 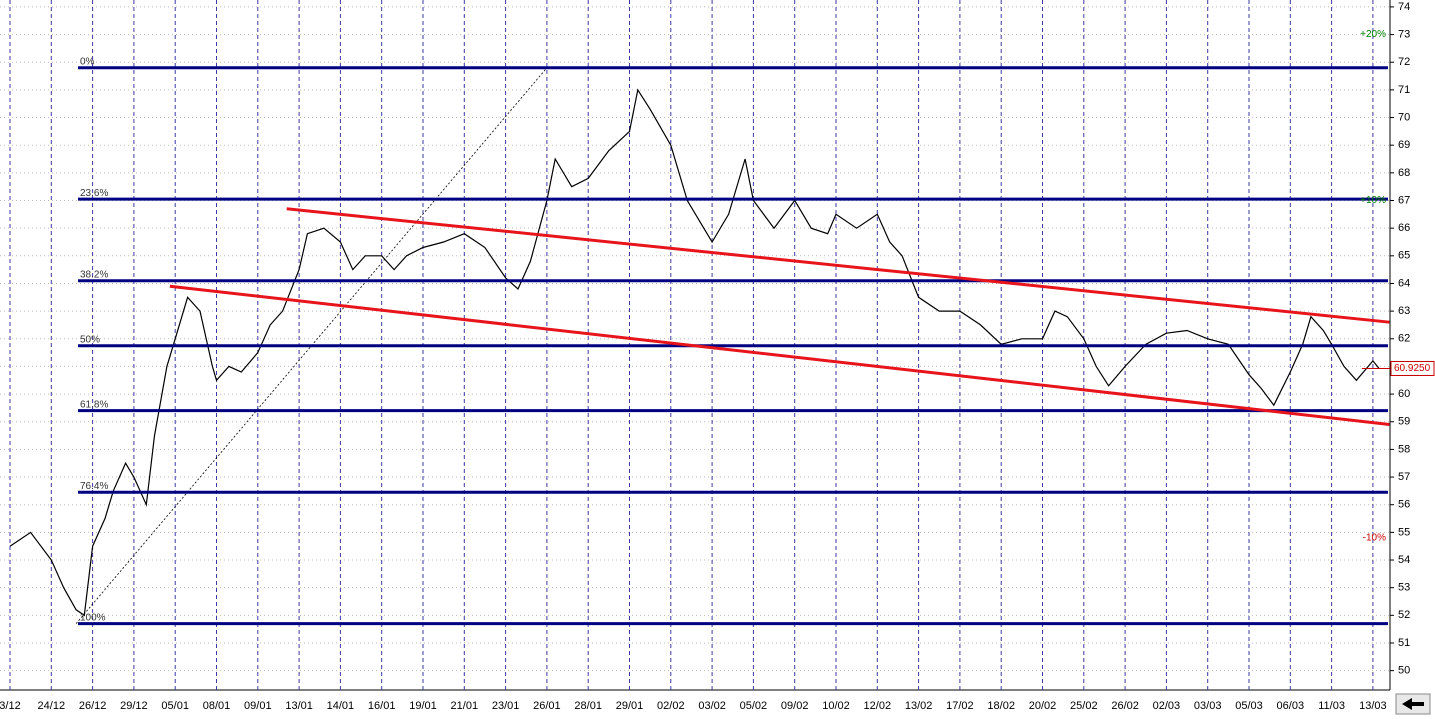 I want to click on y-tick-label: 54, so click(x=1404, y=560).